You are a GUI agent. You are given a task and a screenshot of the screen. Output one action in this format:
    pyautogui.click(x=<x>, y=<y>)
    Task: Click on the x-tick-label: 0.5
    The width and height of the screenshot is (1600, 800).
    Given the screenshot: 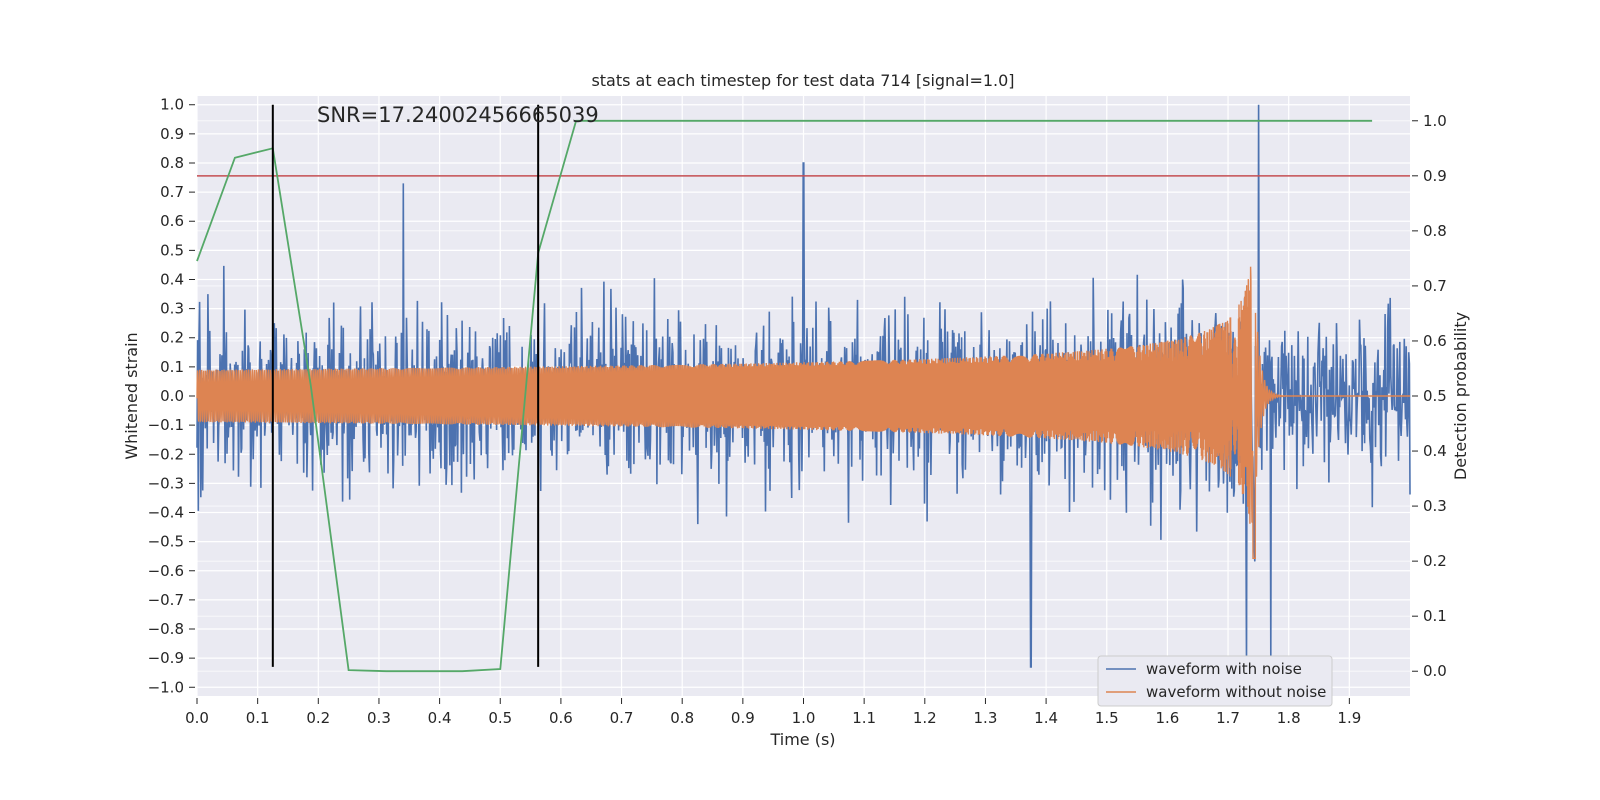 What is the action you would take?
    pyautogui.click(x=500, y=718)
    